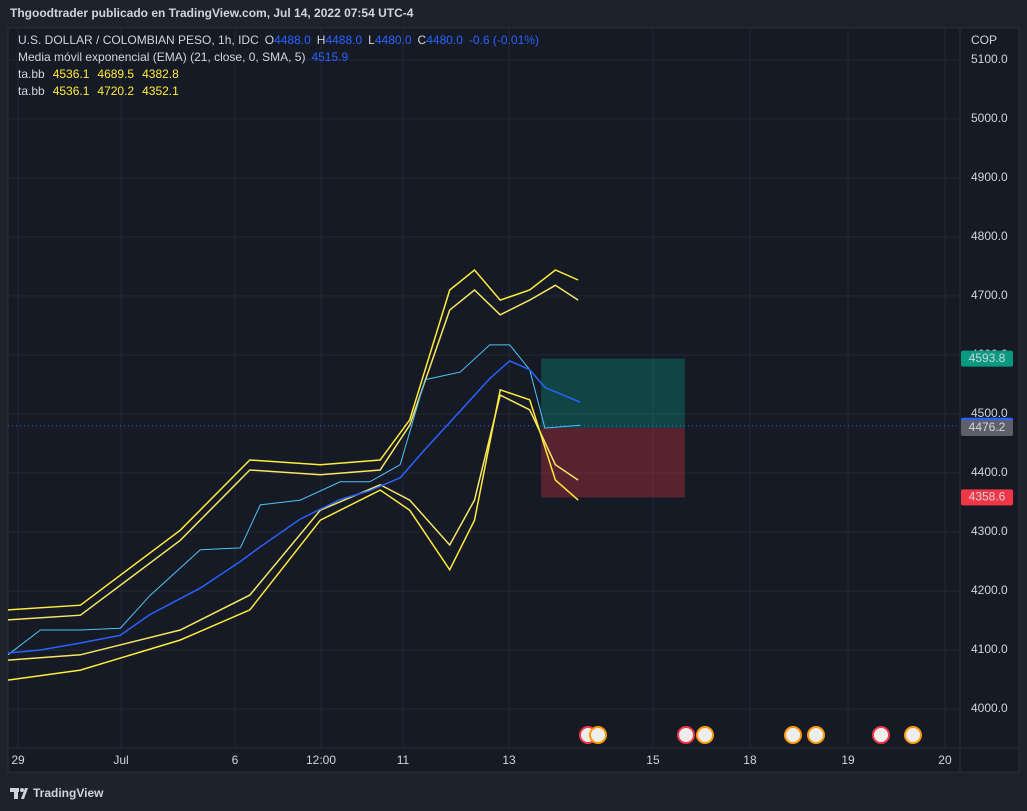  Describe the element at coordinates (115, 74) in the screenshot. I see `legend-text: 4689.5` at that location.